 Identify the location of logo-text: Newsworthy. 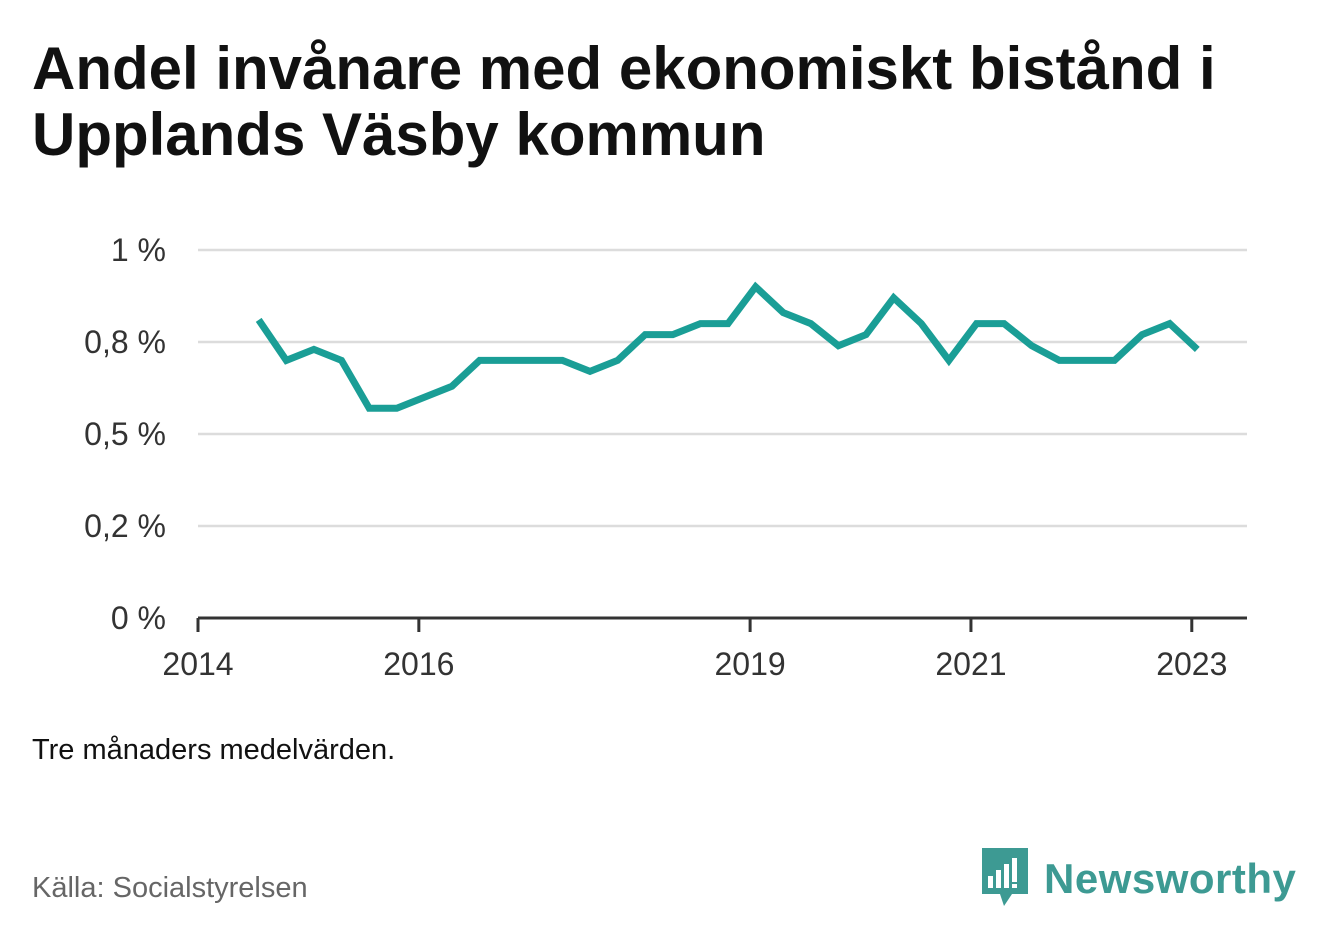
(1170, 878).